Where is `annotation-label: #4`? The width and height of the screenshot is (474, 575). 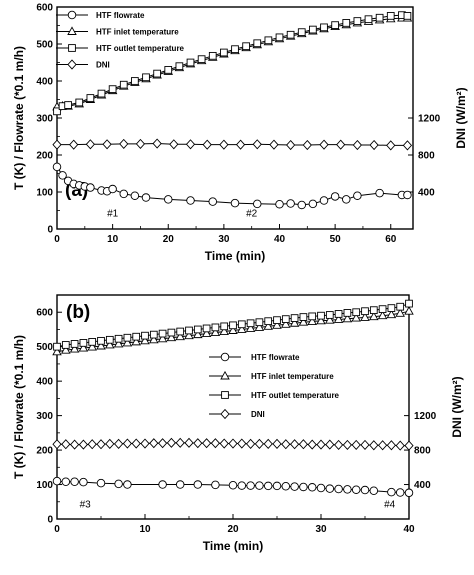
annotation-label: #4 is located at coordinates (390, 504).